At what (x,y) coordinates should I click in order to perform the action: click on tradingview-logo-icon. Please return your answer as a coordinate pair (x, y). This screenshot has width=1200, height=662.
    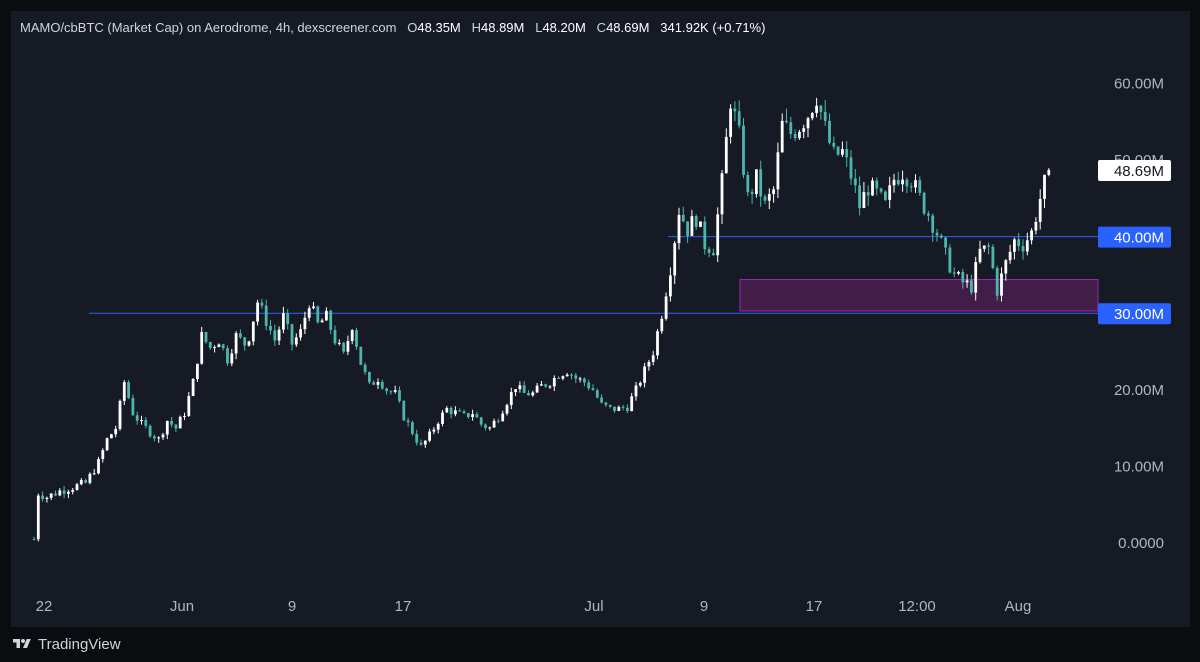
    Looking at the image, I should click on (22, 643).